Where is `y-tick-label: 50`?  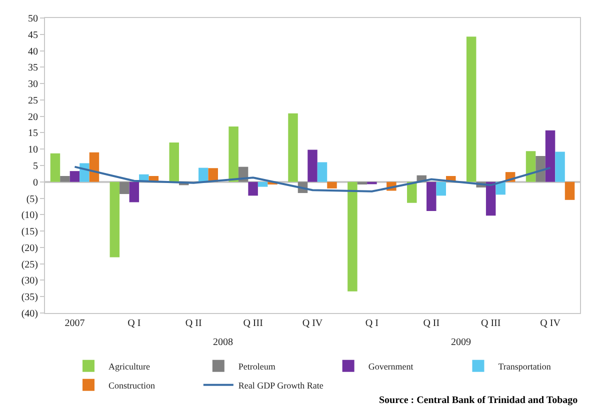
y-tick-label: 50 is located at coordinates (33, 19).